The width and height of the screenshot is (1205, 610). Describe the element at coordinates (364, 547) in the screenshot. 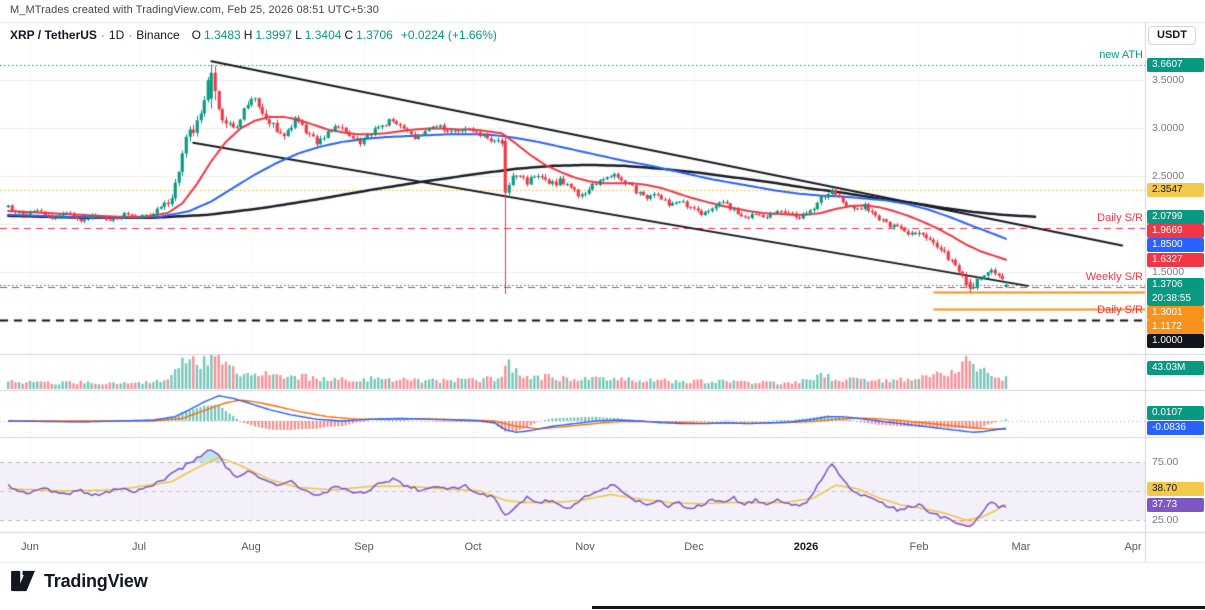

I see `time-axis-label: Sep` at that location.